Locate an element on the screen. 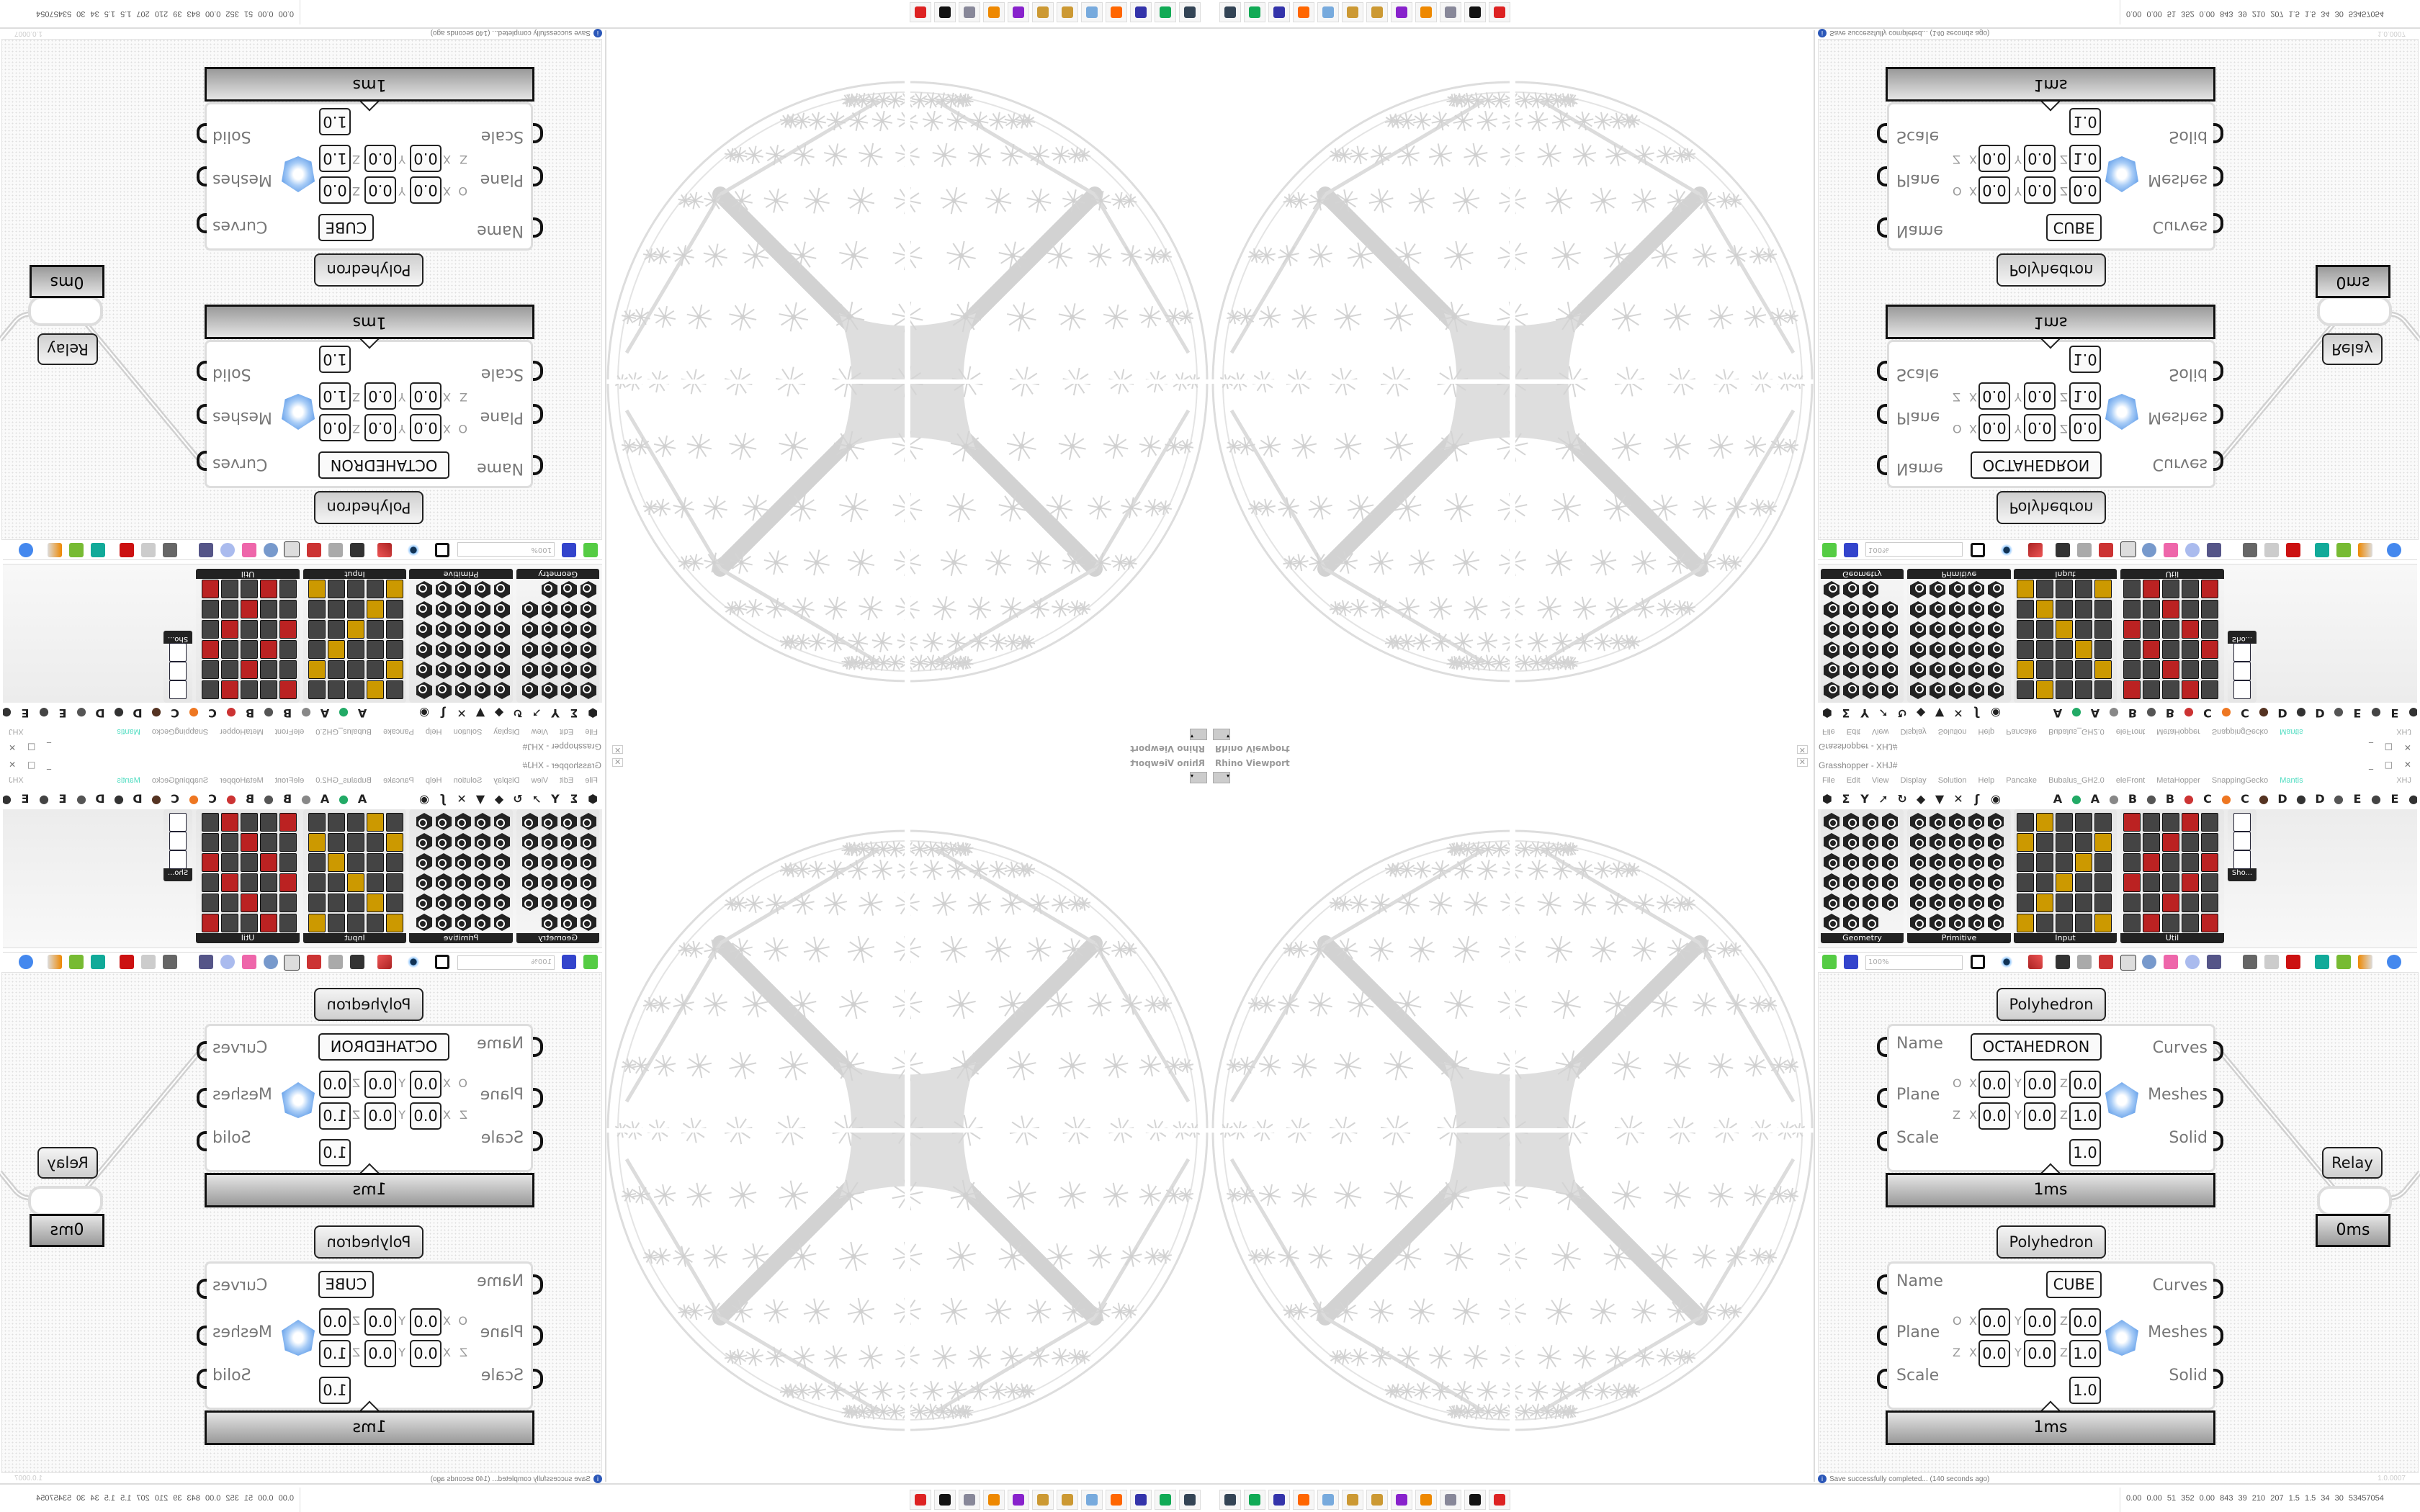 This screenshot has width=2420, height=1512. input-port-scale is located at coordinates (1882, 371).